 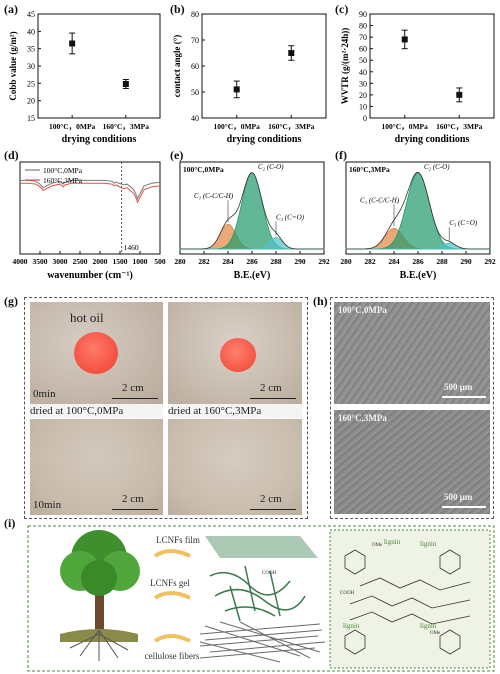 I want to click on peak-label: C₂ (C-O), so click(x=437, y=167).